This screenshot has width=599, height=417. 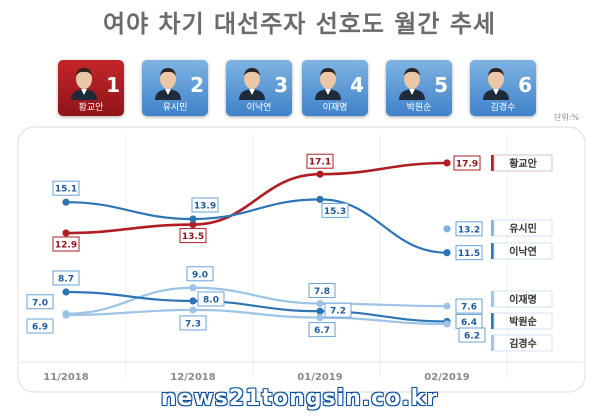 What do you see at coordinates (65, 377) in the screenshot?
I see `x-tick-label: 11/2018` at bounding box center [65, 377].